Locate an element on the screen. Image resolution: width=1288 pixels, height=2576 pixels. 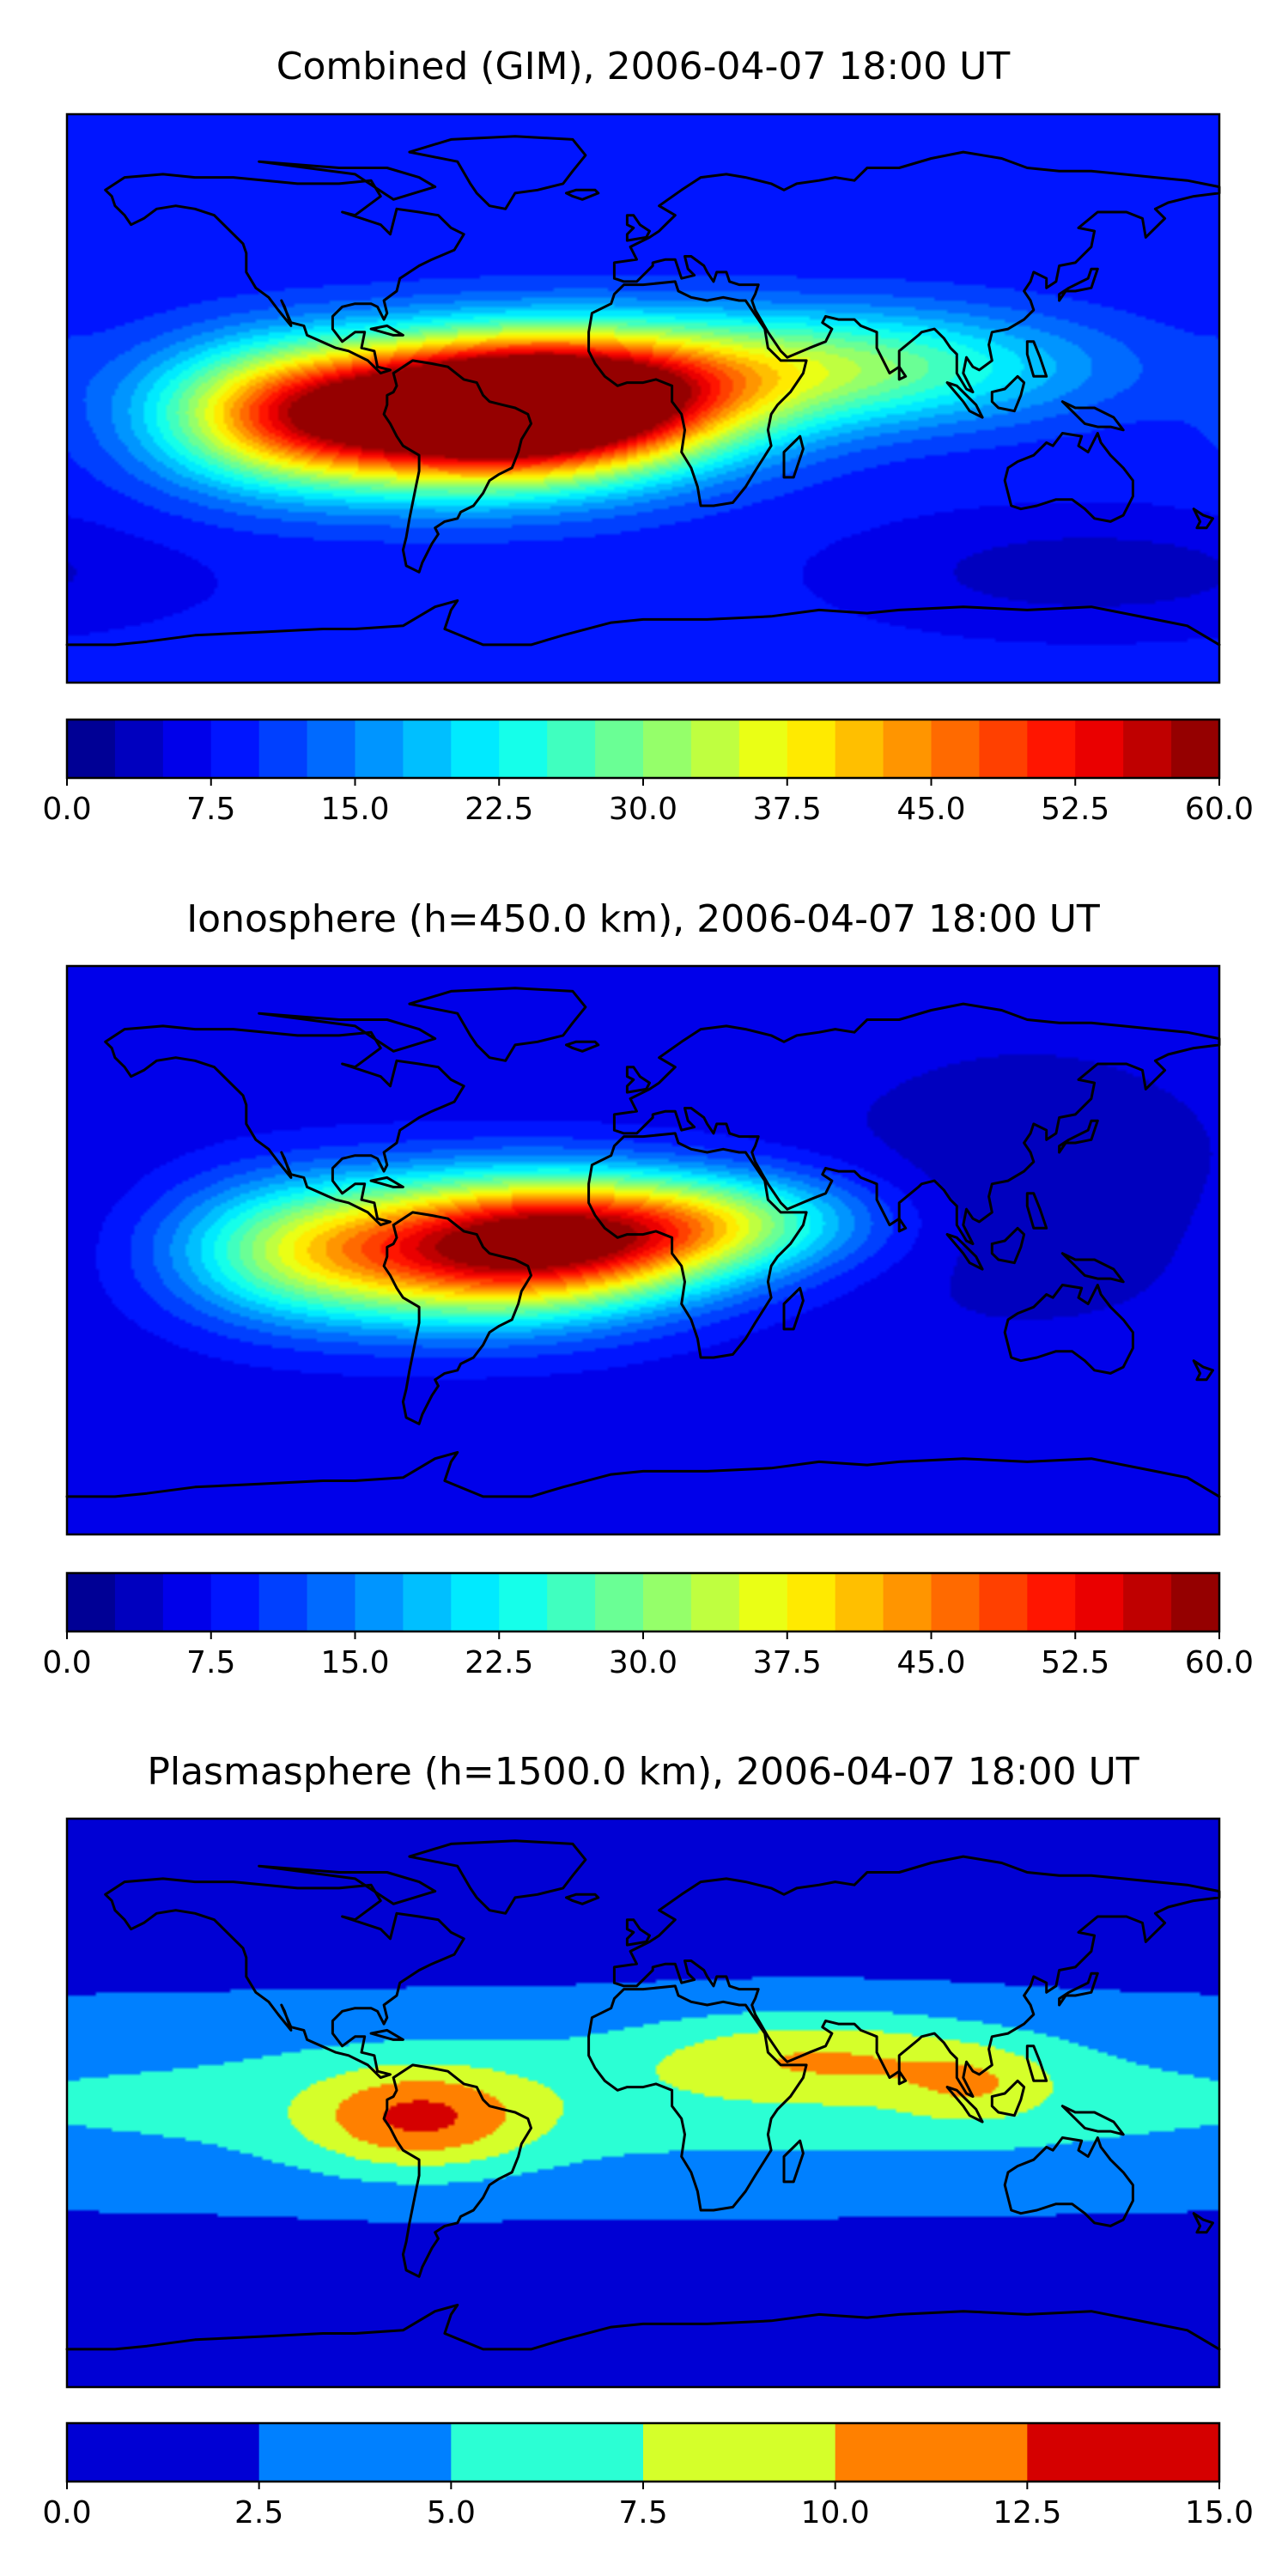
colorbar-tick-label: 12.5 is located at coordinates (1027, 2513).